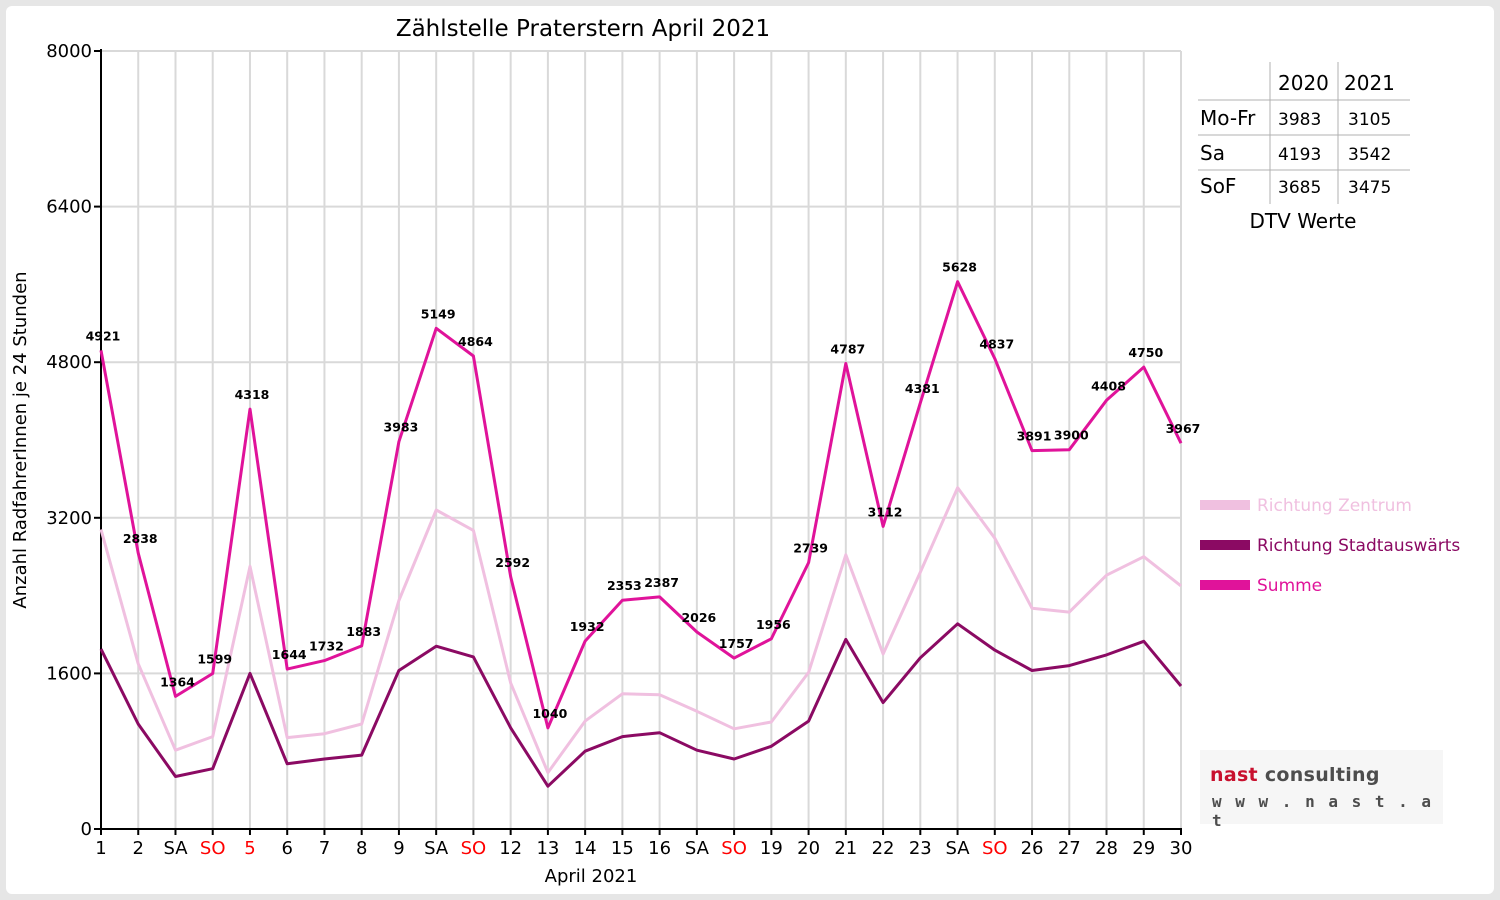 Image resolution: width=1500 pixels, height=900 pixels. Describe the element at coordinates (1069, 848) in the screenshot. I see `x-tick-label: 27` at that location.